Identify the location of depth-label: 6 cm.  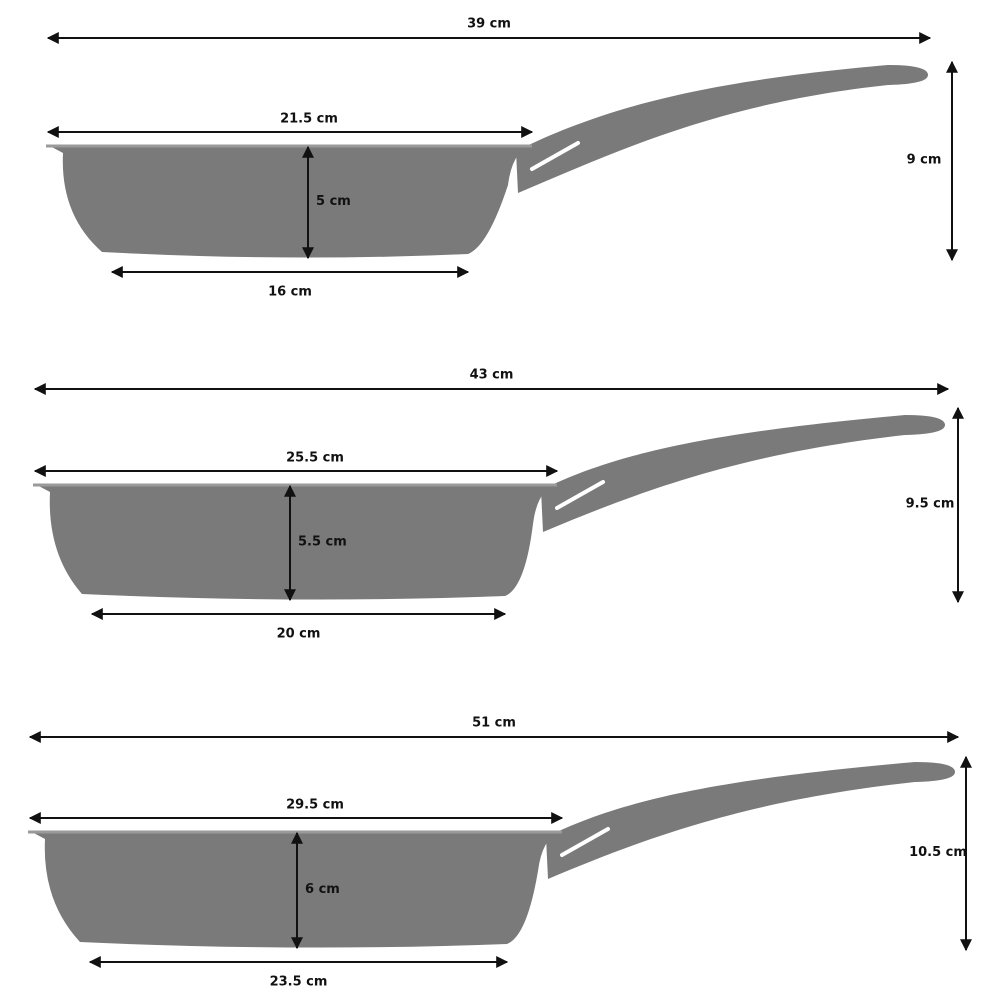
(322, 889).